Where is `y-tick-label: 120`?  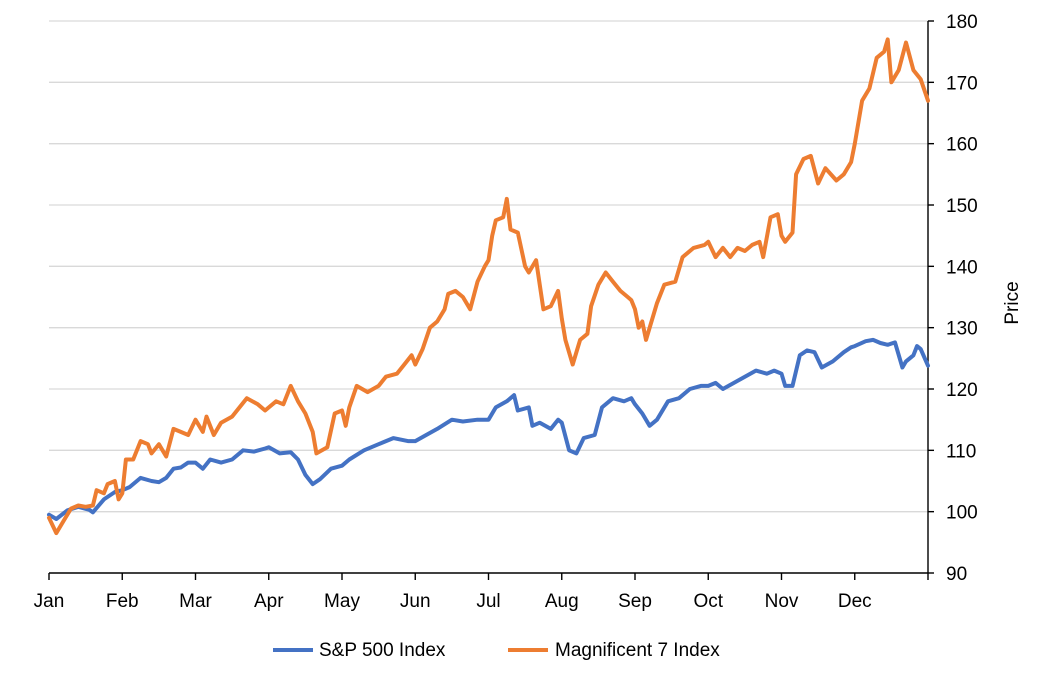
y-tick-label: 120 is located at coordinates (962, 390).